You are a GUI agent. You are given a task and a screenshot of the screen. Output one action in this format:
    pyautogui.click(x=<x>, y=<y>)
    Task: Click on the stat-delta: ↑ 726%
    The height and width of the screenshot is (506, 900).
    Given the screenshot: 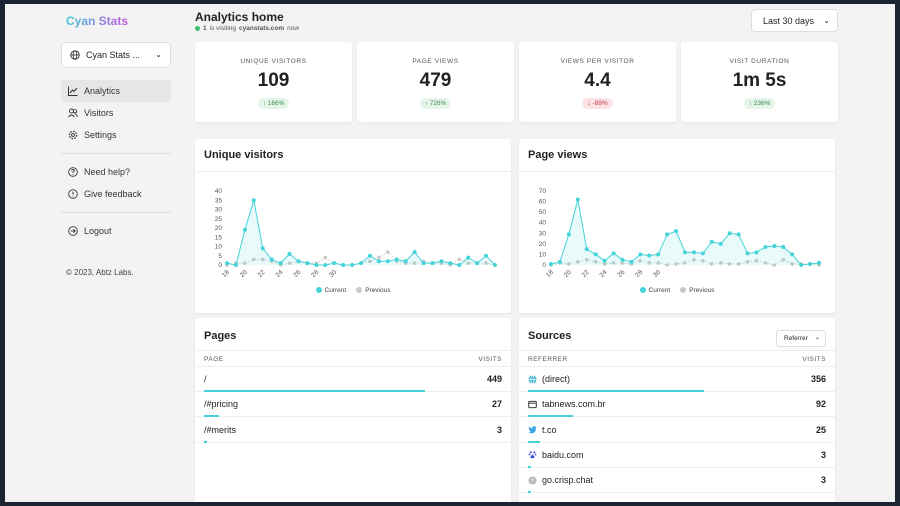 What is the action you would take?
    pyautogui.click(x=435, y=103)
    